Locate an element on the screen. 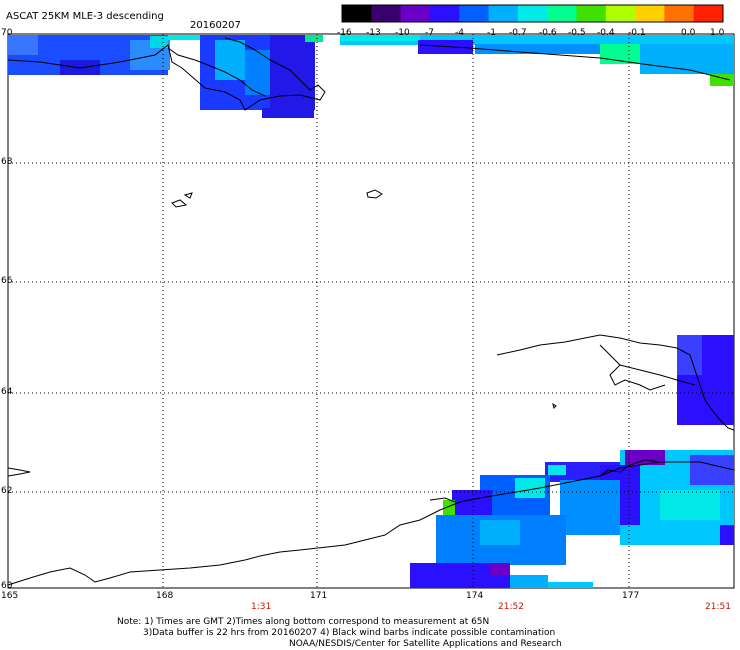 The image size is (740, 650). longitude-label: 174 is located at coordinates (475, 596).